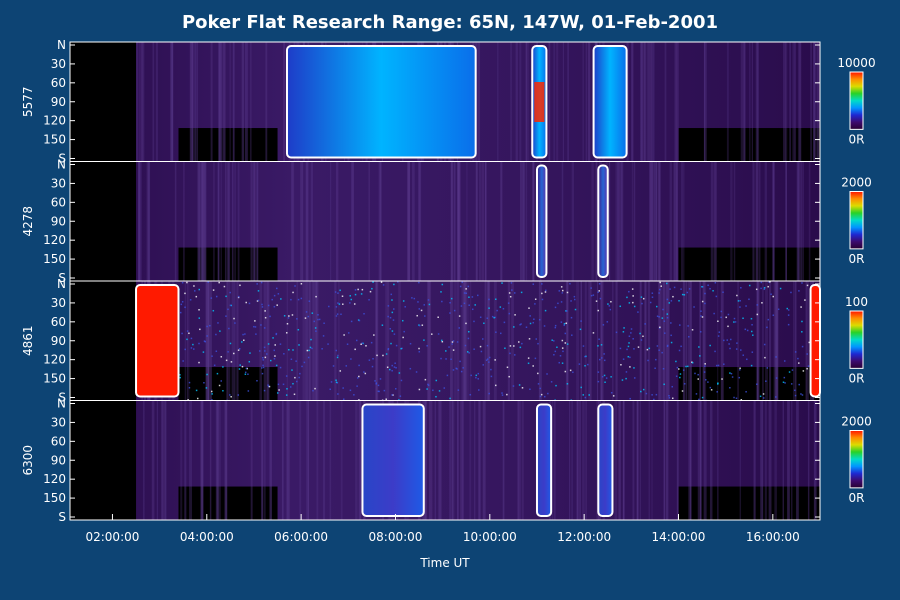 This screenshot has width=900, height=600. I want to click on y-tick-label: 150, so click(54, 498).